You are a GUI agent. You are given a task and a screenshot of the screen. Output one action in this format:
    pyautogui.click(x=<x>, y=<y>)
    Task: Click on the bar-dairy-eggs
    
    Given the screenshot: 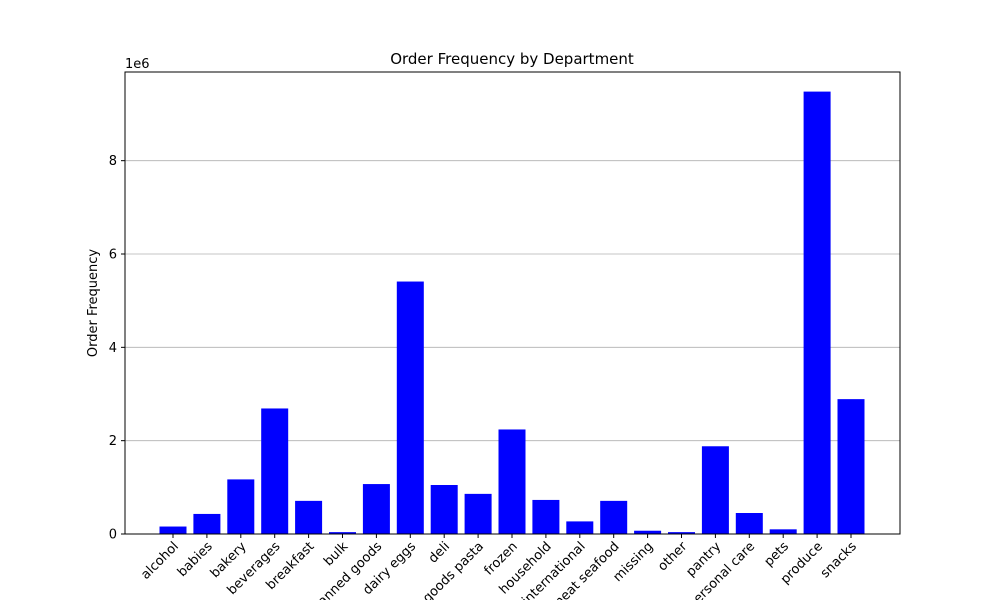 What is the action you would take?
    pyautogui.click(x=410, y=407)
    